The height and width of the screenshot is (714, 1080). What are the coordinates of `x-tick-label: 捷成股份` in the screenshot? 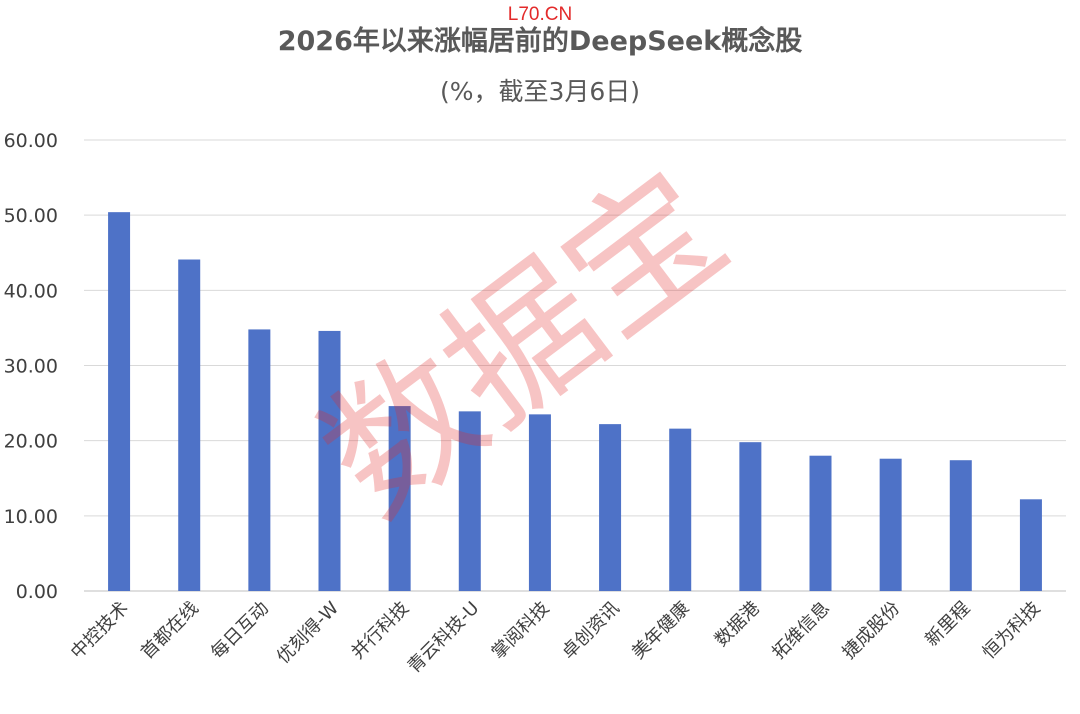 It's located at (871, 631).